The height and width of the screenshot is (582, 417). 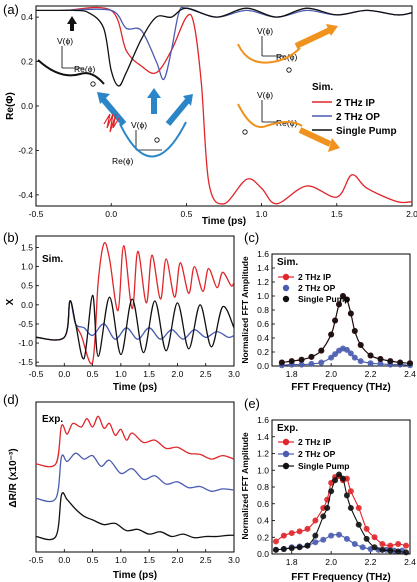 I want to click on panel-b-label: (b), so click(x=11, y=237).